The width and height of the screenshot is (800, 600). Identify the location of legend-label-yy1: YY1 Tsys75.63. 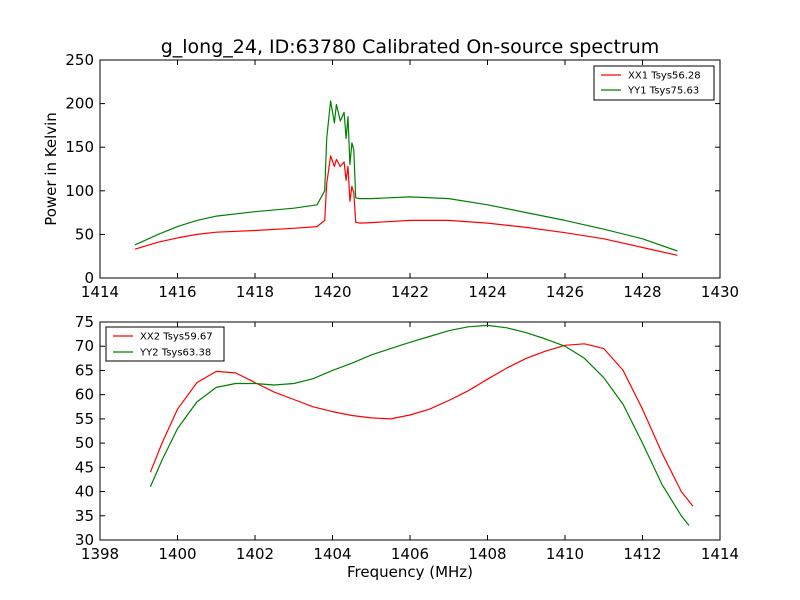
(663, 91).